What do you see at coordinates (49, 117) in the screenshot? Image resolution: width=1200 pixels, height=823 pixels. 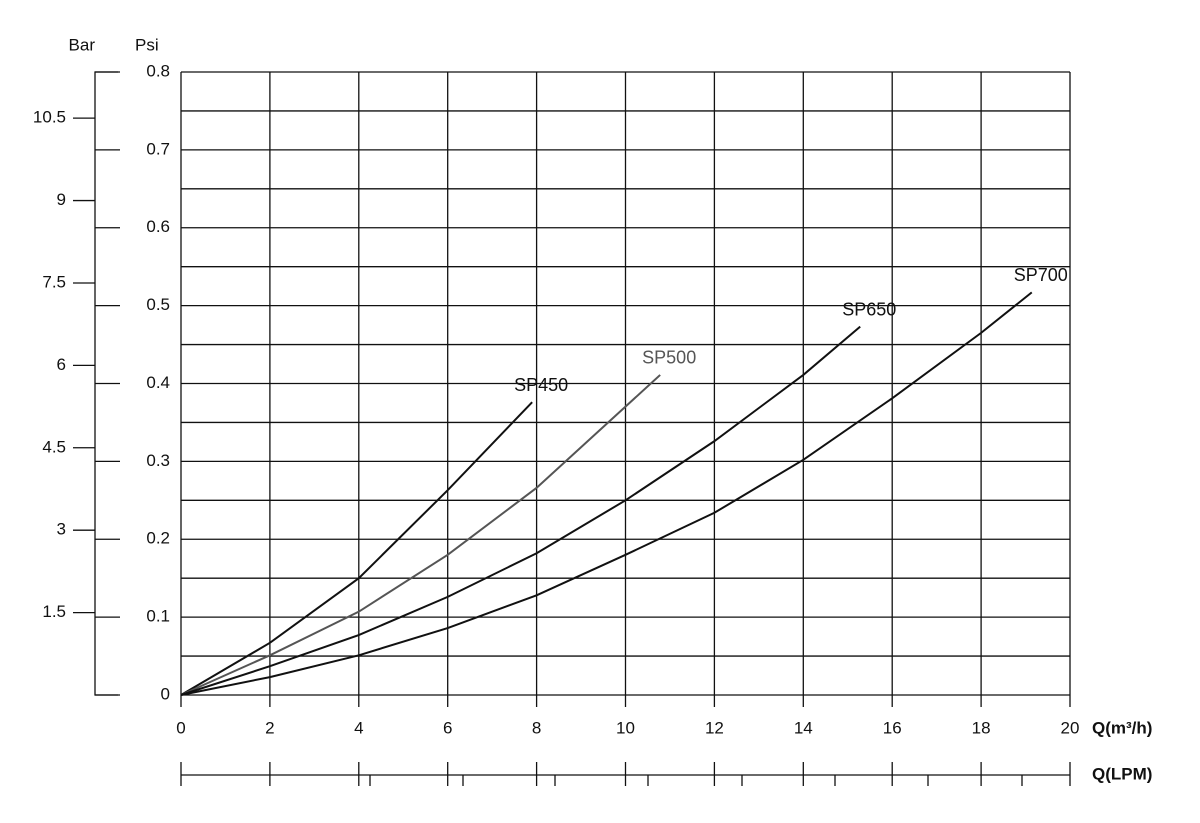 I see `y2-tick-label: 10.5` at bounding box center [49, 117].